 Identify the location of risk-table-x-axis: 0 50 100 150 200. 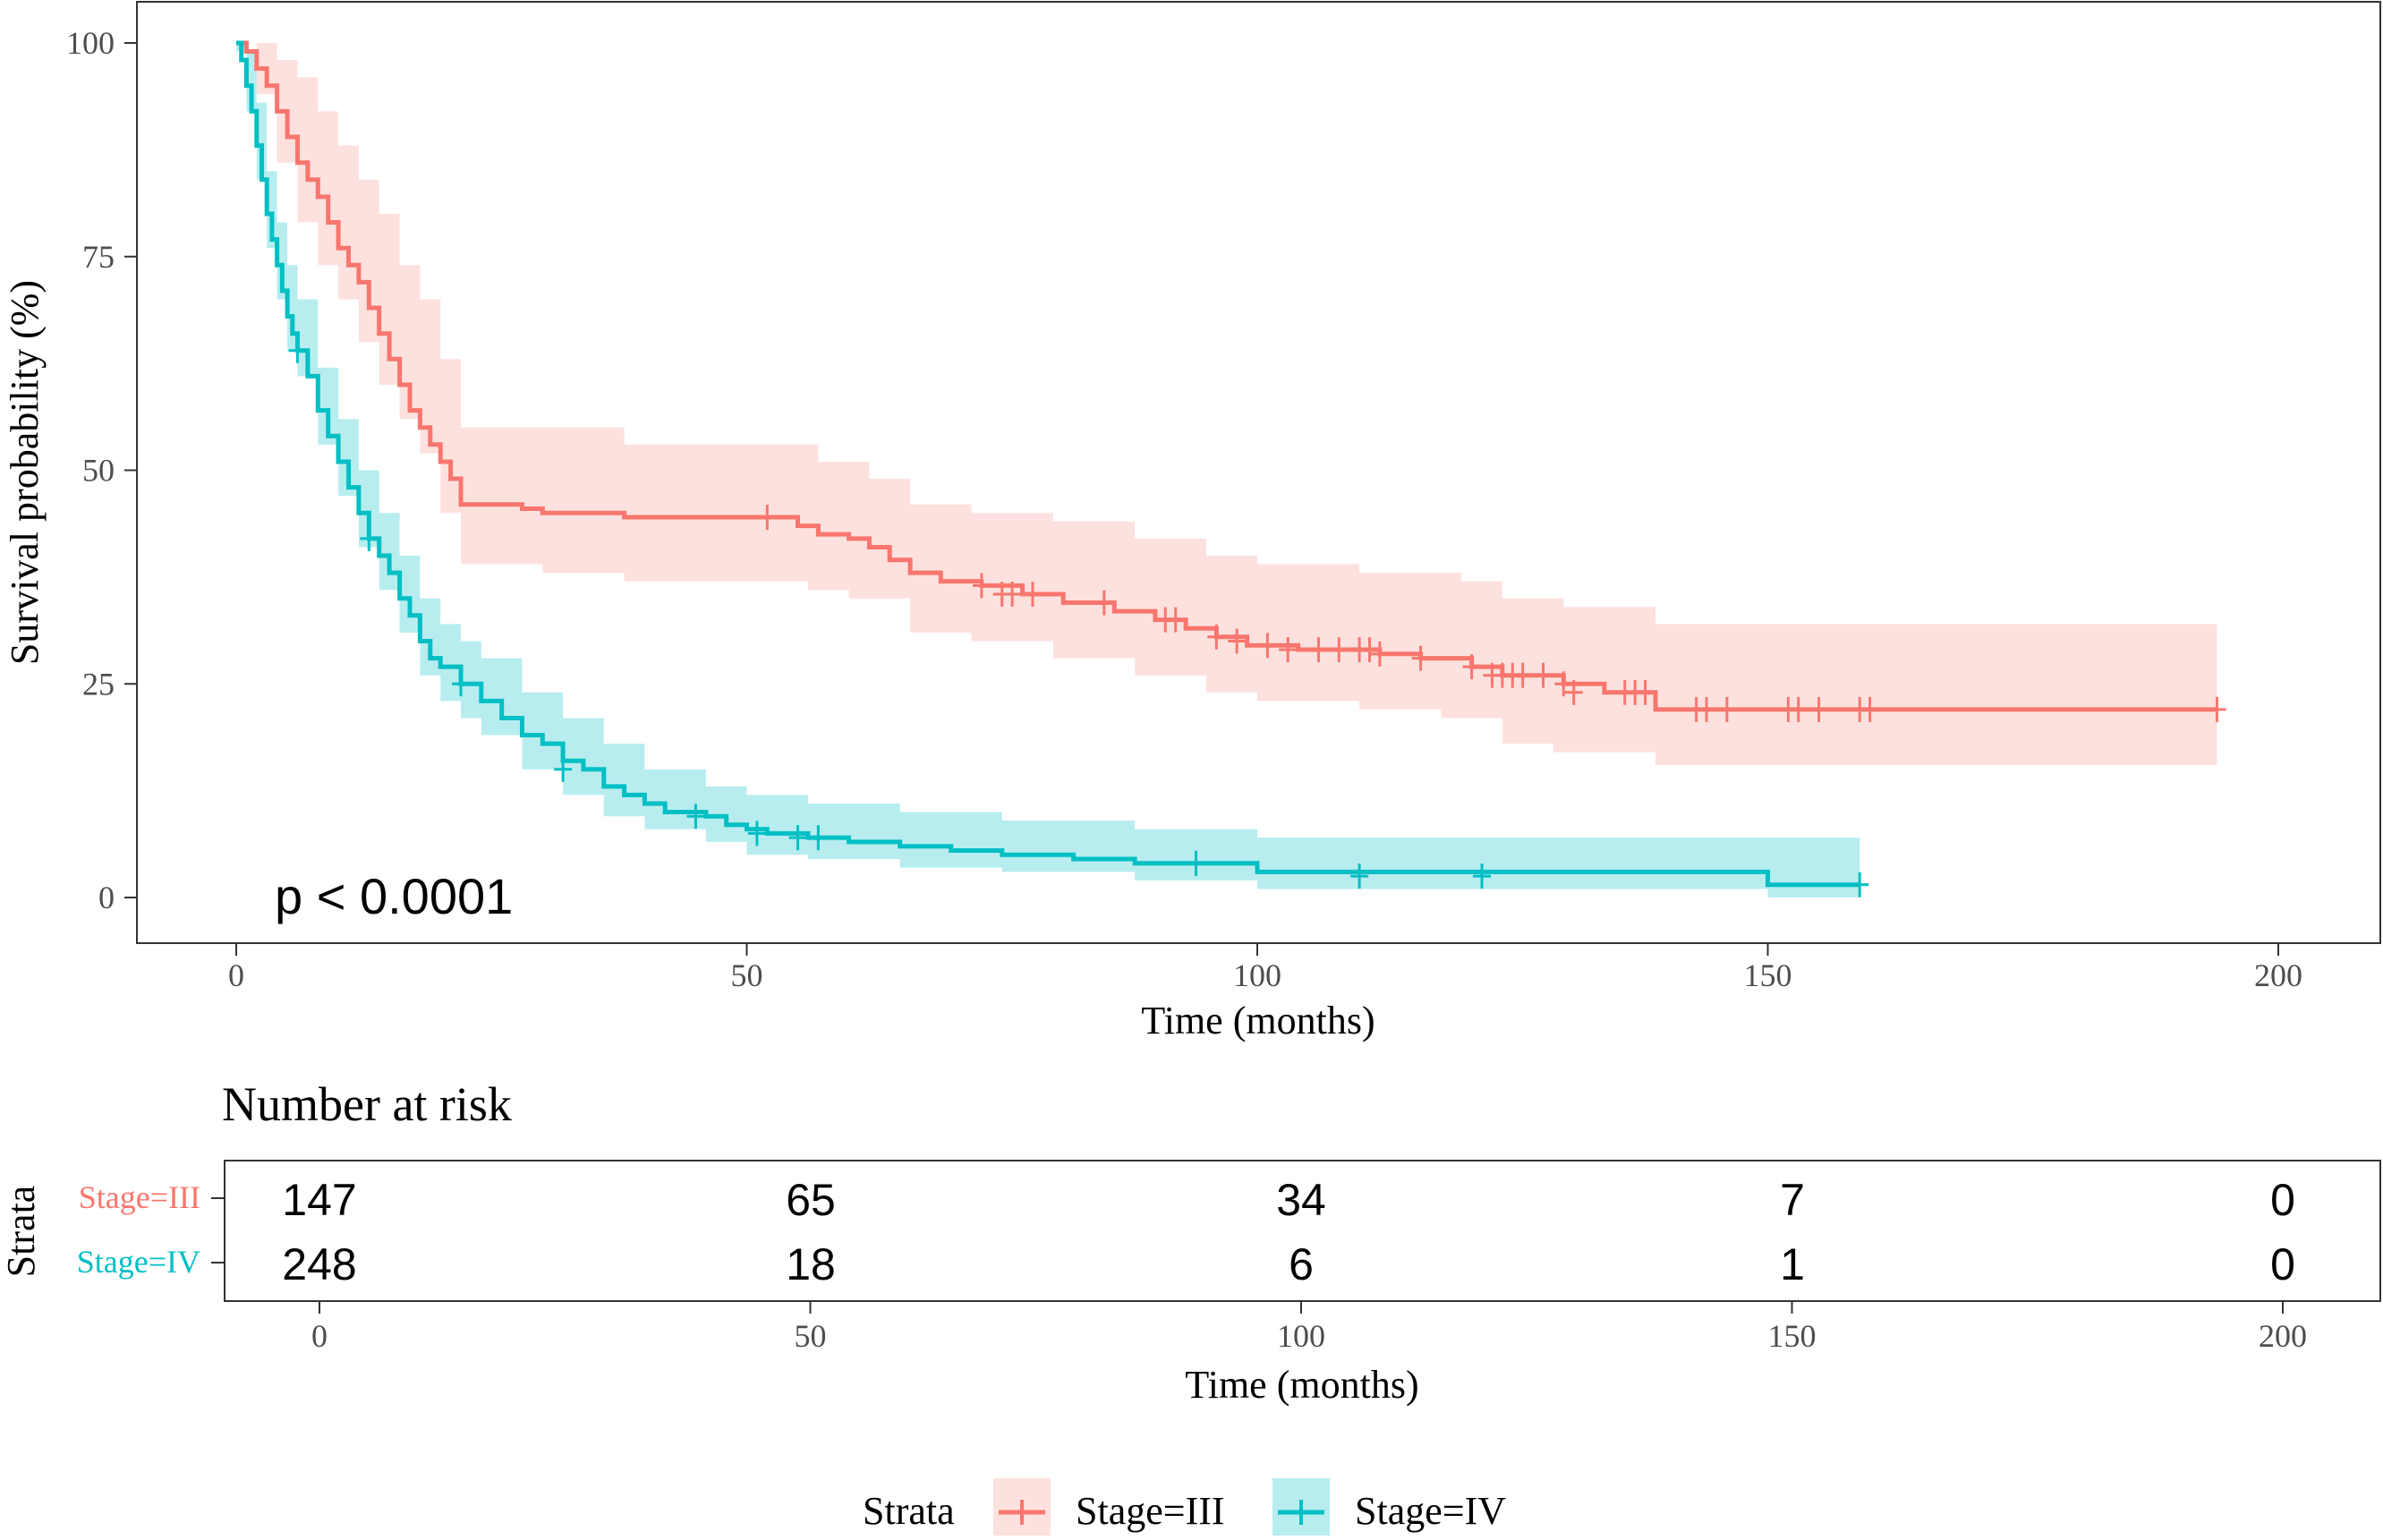
(1309, 1328).